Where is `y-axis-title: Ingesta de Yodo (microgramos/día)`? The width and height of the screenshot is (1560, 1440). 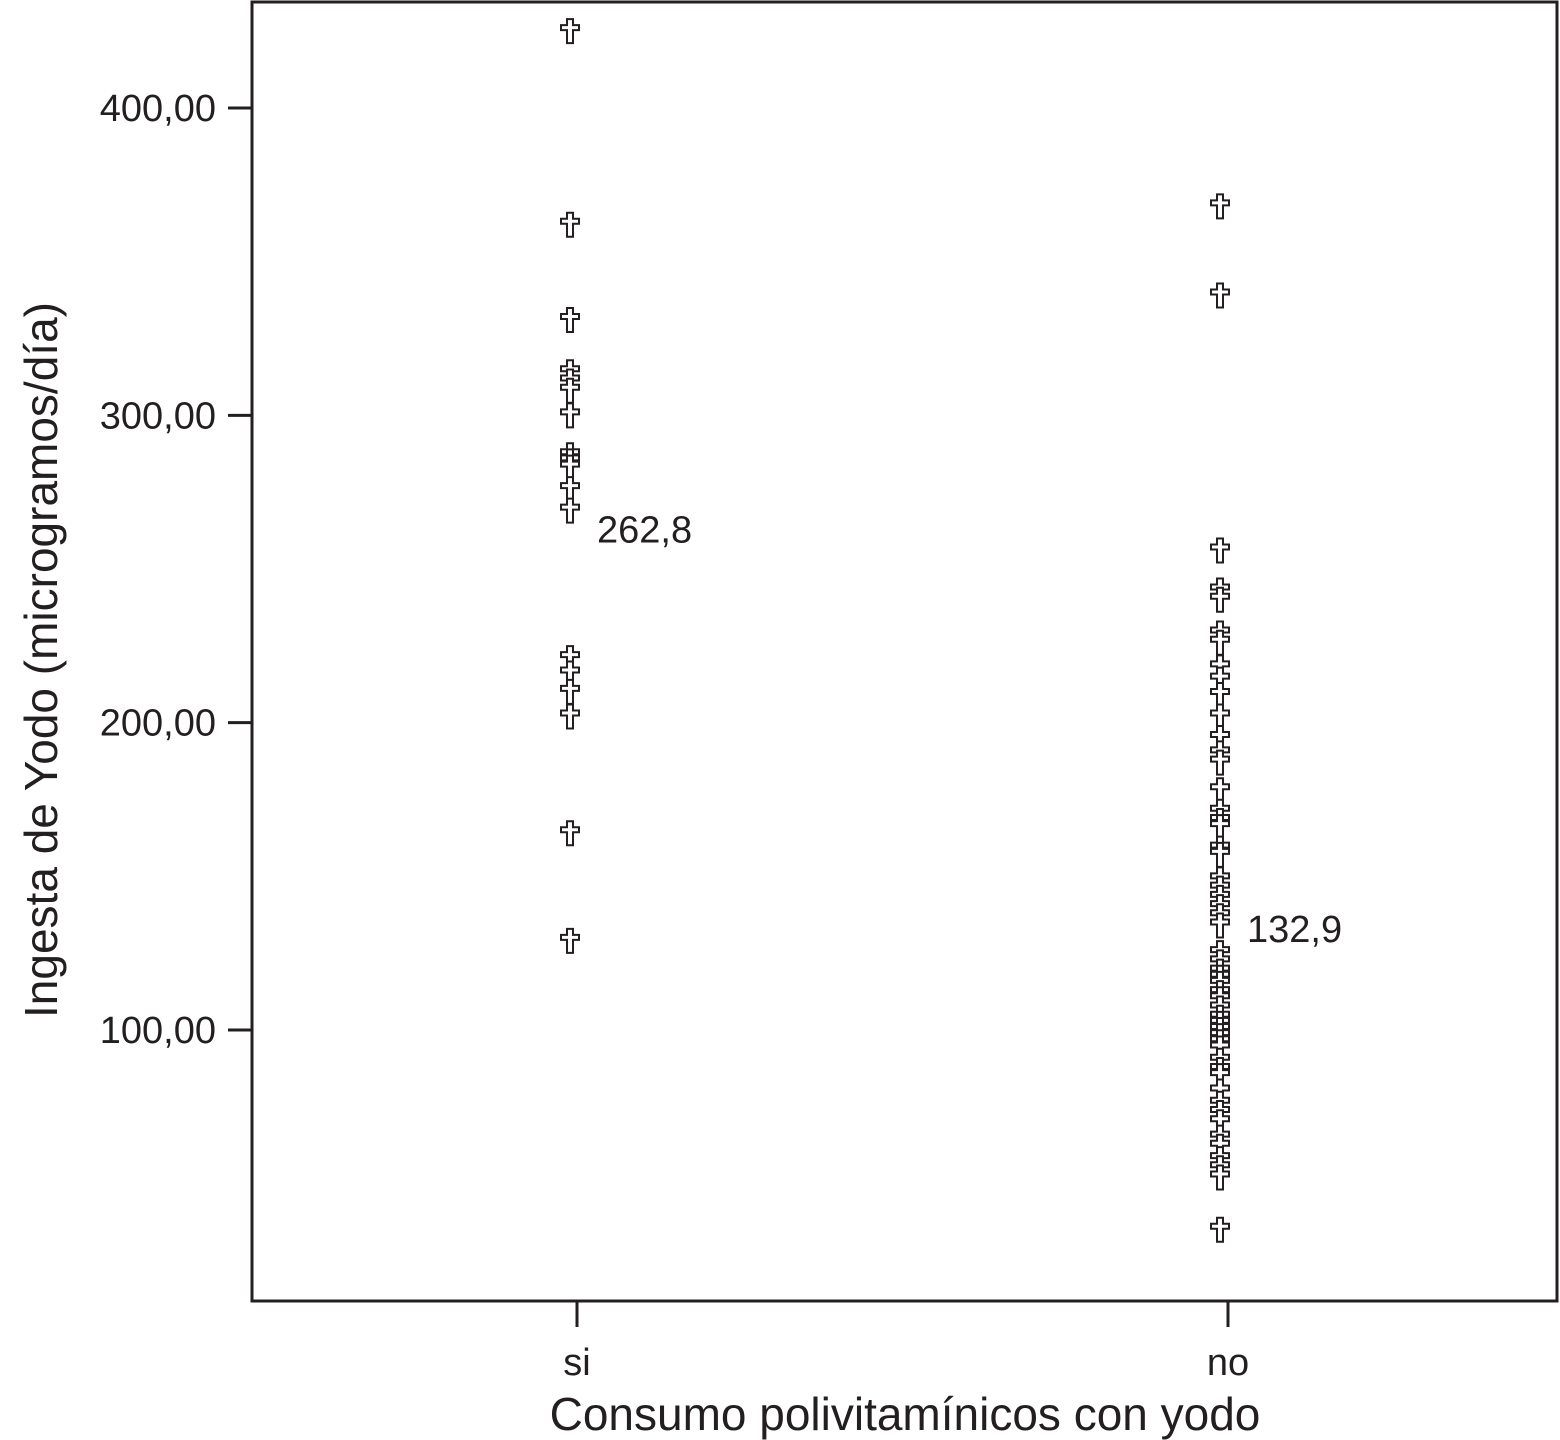
y-axis-title: Ingesta de Yodo (microgramos/día) is located at coordinates (41, 660).